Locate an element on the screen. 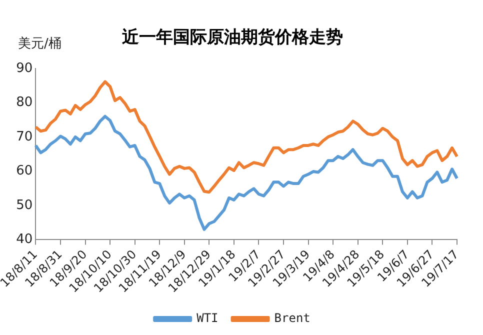 The image size is (483, 335). chart-title: 近一年国际原油期货价格走势 is located at coordinates (232, 38).